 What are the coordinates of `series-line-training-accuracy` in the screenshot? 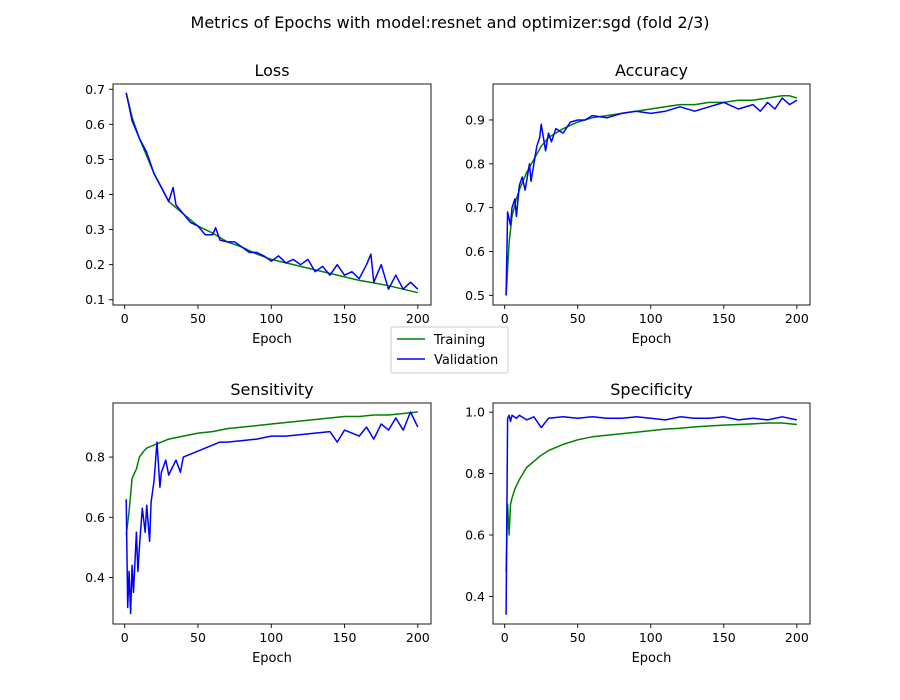 It's located at (651, 195).